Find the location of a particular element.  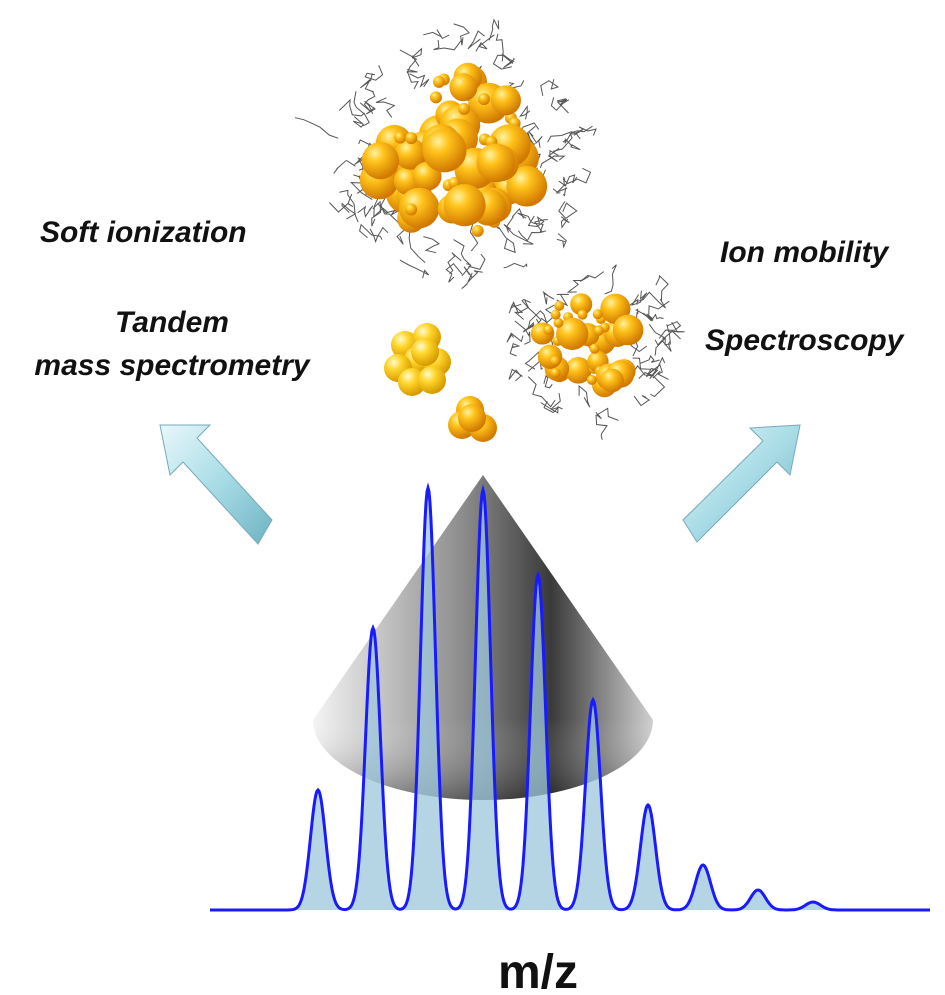

label-soft-ionization: Soft ionization is located at coordinates (143, 232).